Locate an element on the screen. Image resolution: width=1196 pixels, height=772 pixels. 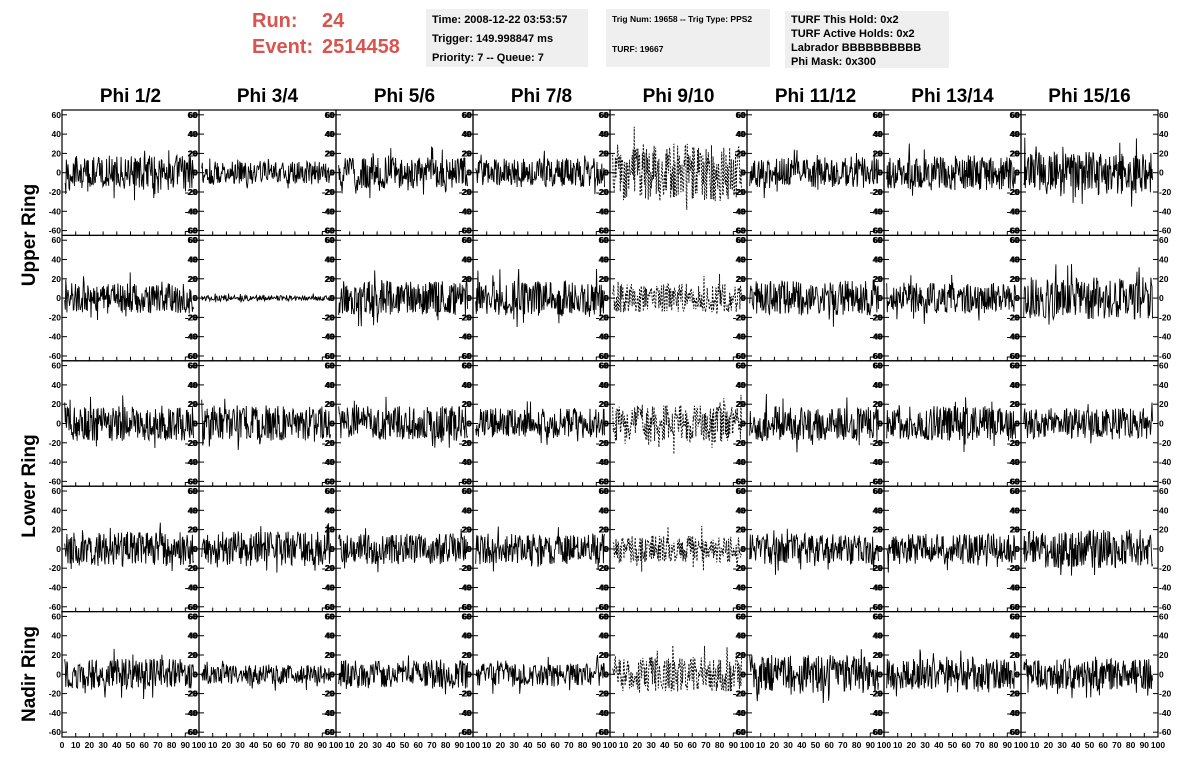
event-label: Event: is located at coordinates (283, 47).